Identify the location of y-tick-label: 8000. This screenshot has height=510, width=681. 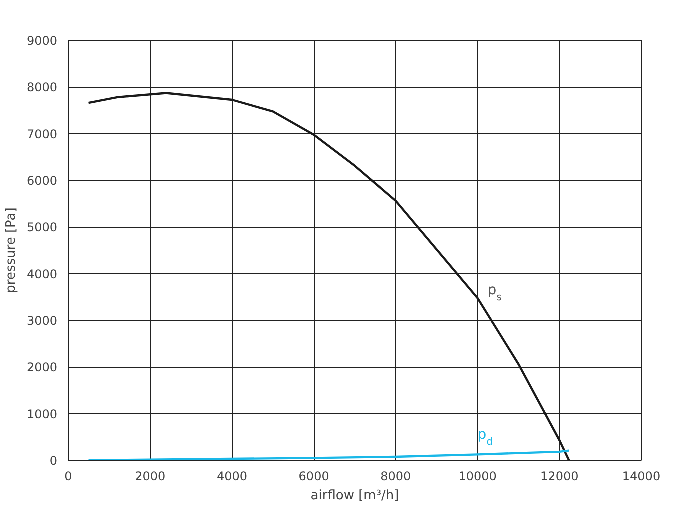
(42, 87).